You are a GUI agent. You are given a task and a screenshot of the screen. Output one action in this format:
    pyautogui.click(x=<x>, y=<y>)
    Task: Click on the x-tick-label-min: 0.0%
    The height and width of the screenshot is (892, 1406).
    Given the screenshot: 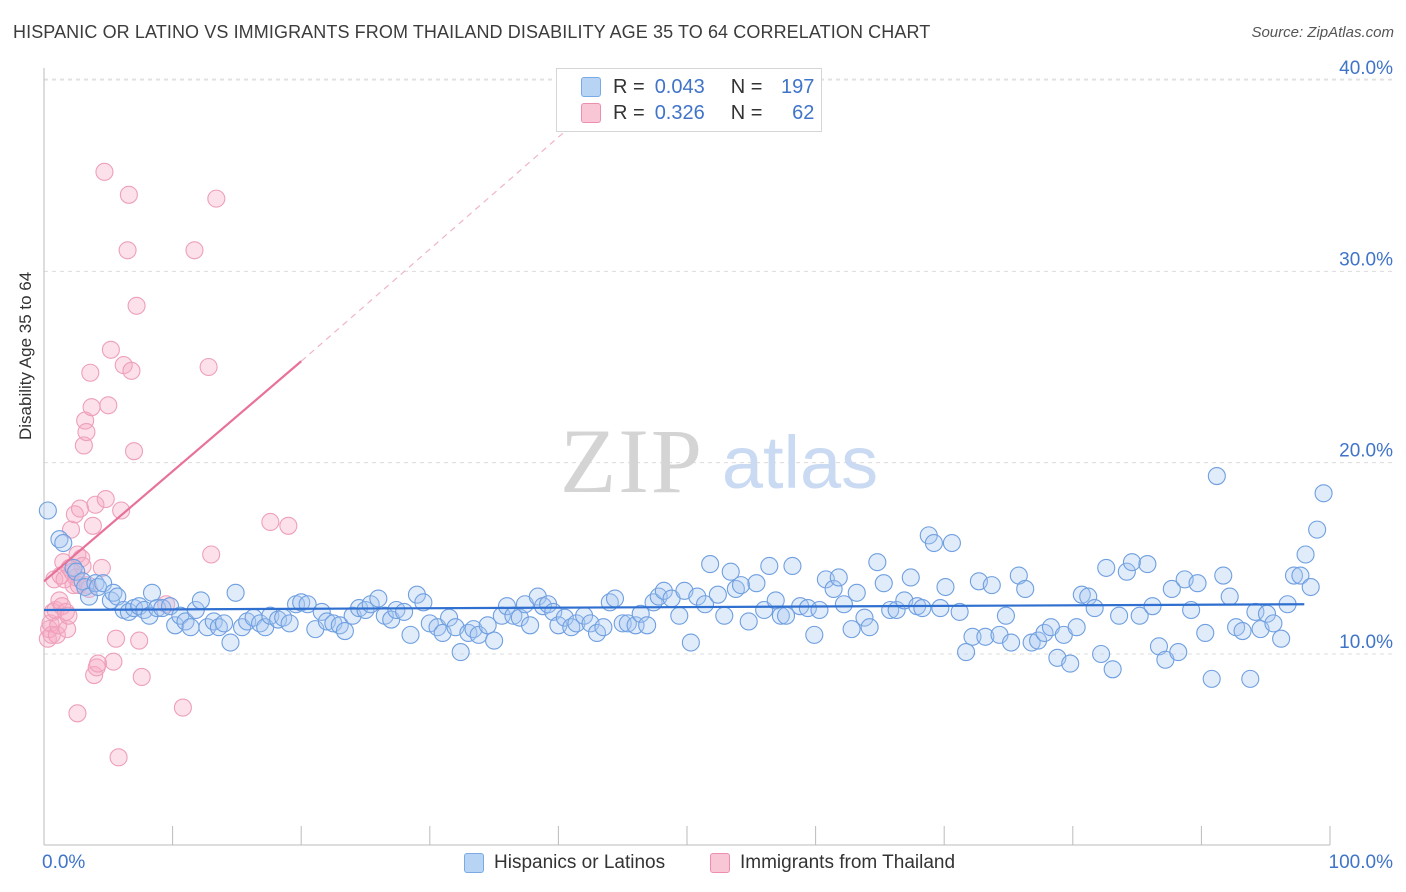 What is the action you would take?
    pyautogui.click(x=64, y=862)
    